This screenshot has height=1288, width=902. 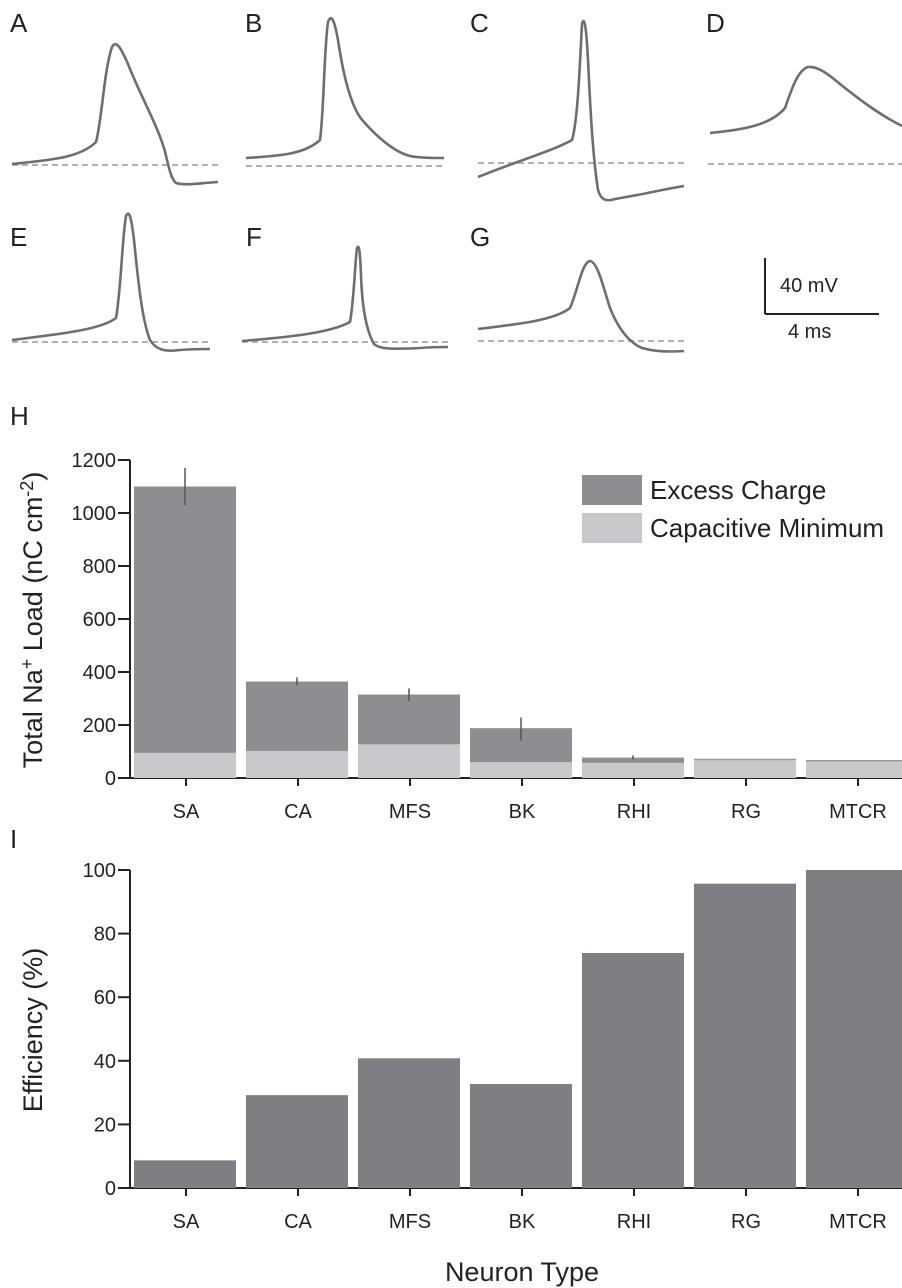 What do you see at coordinates (32, 620) in the screenshot?
I see `h-y-axis-title: Total Na+ Load (nC cm-2)` at bounding box center [32, 620].